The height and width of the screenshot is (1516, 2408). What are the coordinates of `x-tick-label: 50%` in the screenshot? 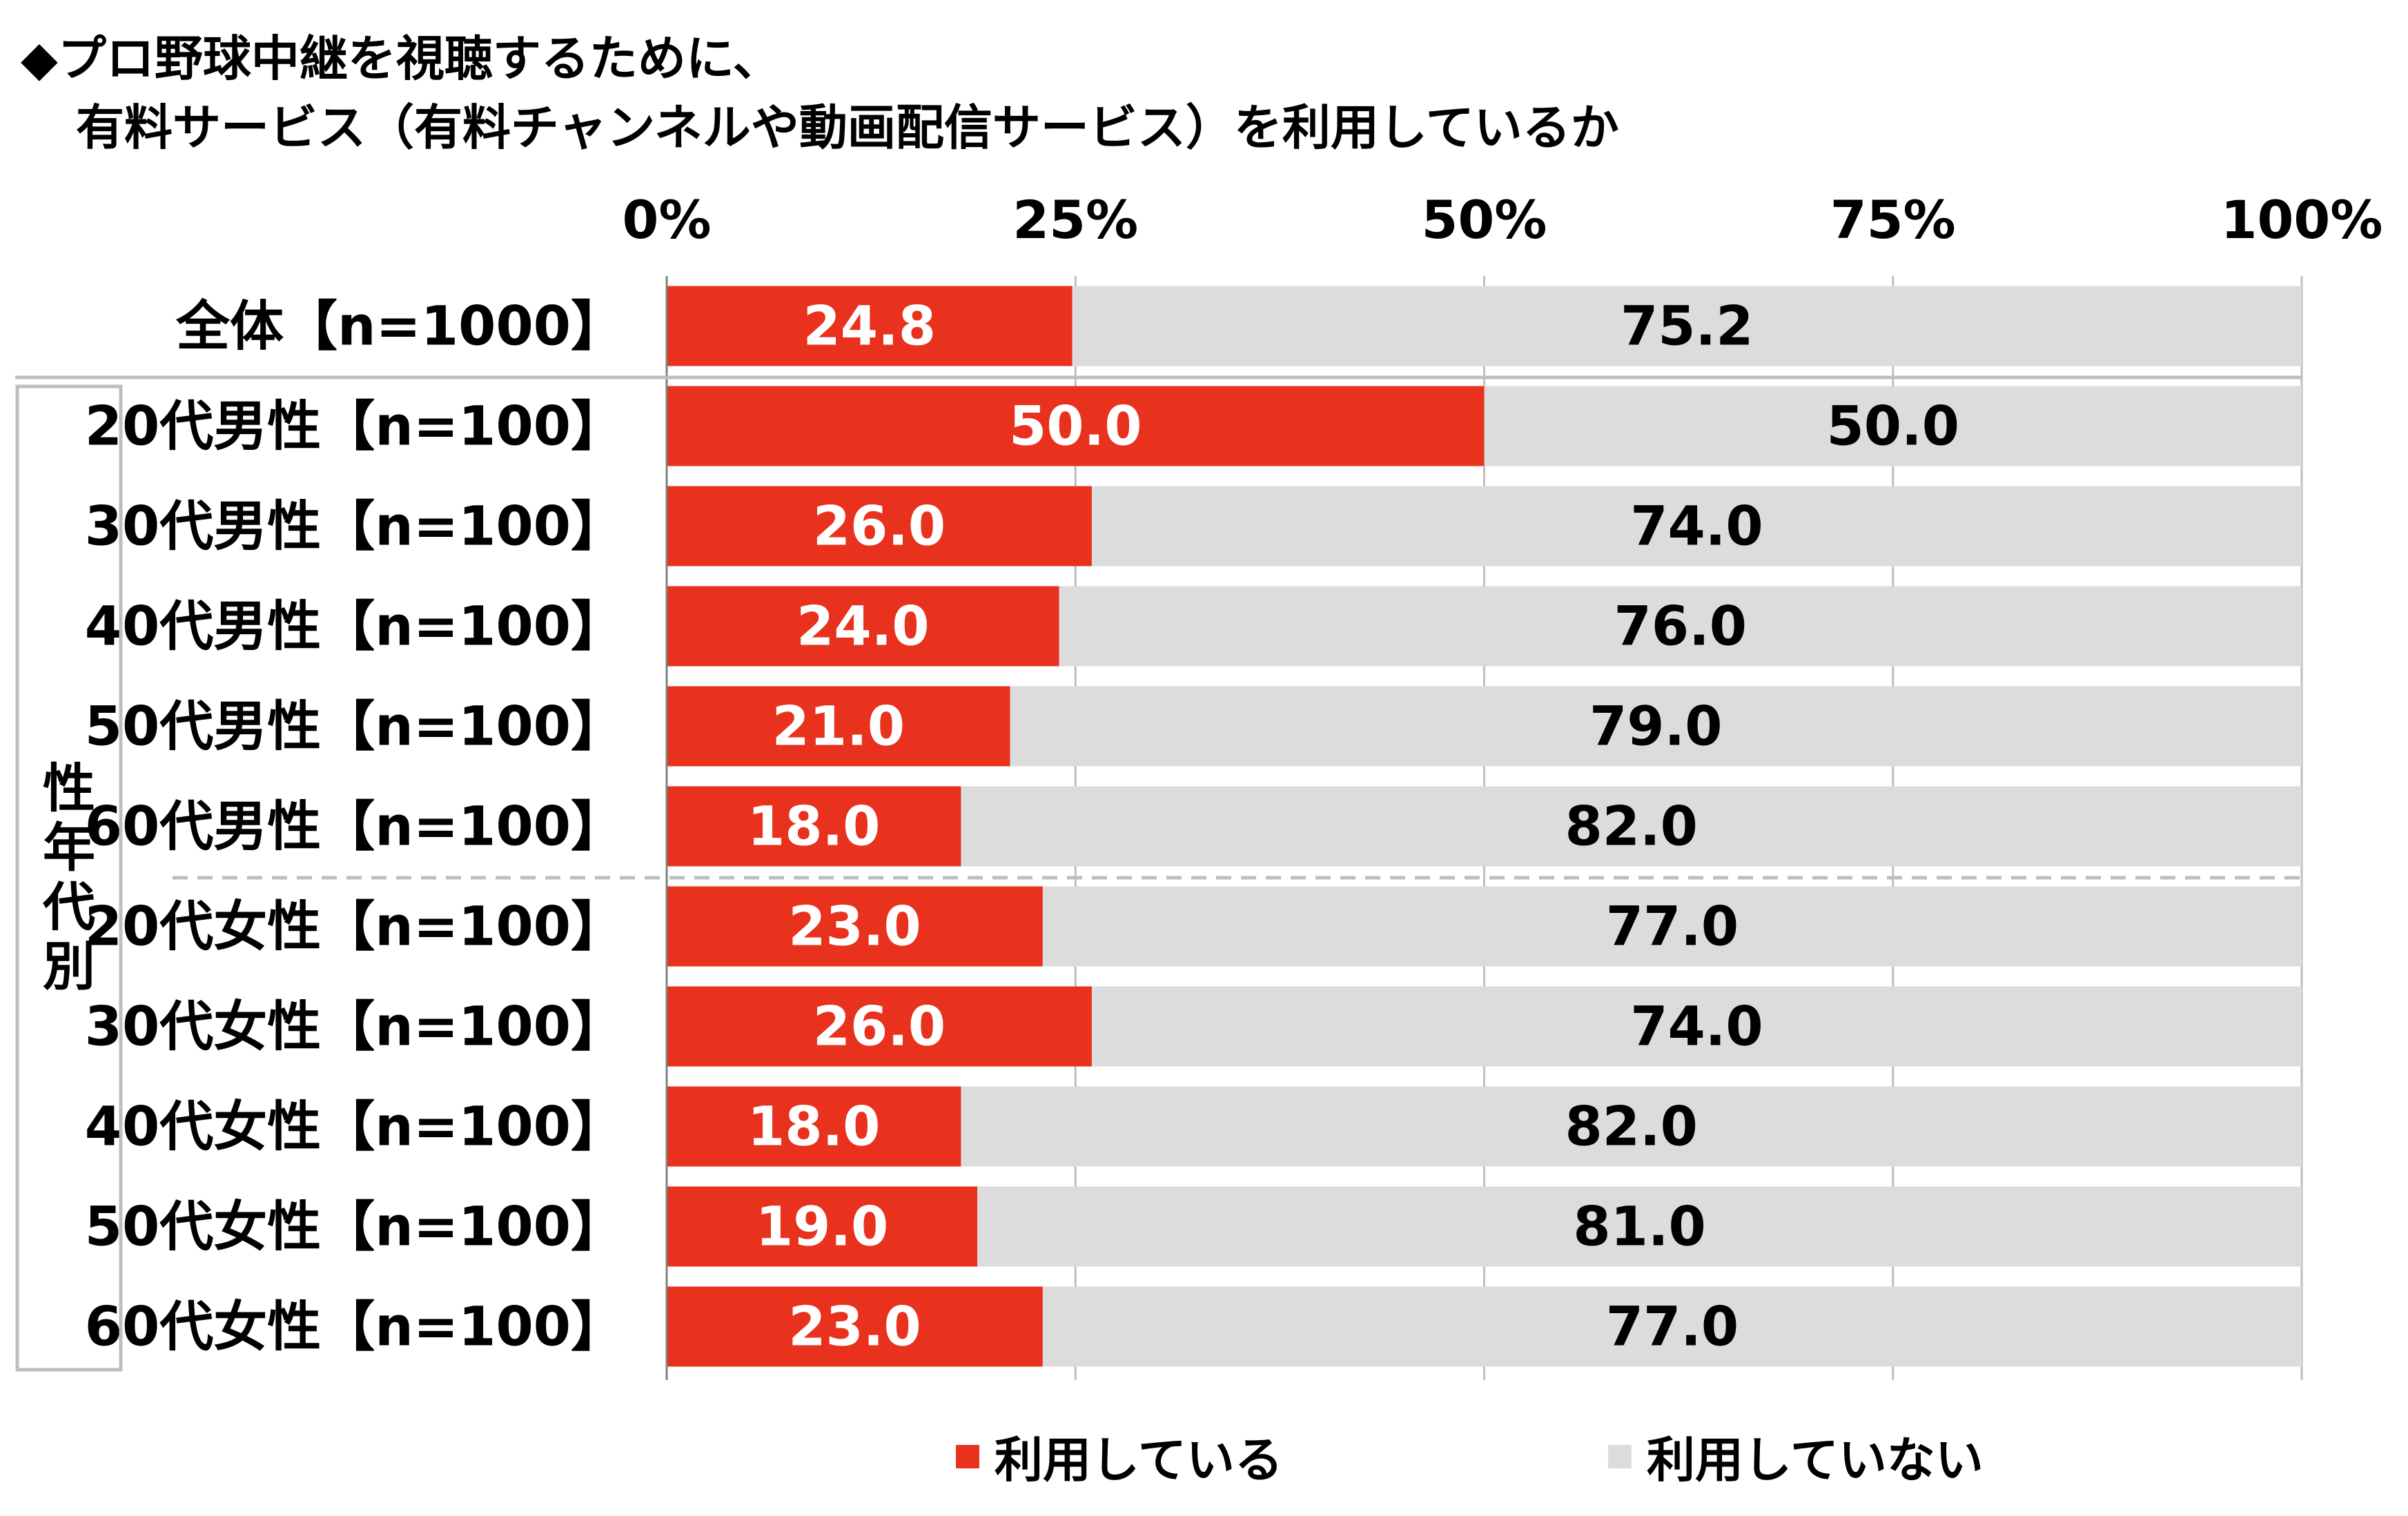 It's located at (1485, 220).